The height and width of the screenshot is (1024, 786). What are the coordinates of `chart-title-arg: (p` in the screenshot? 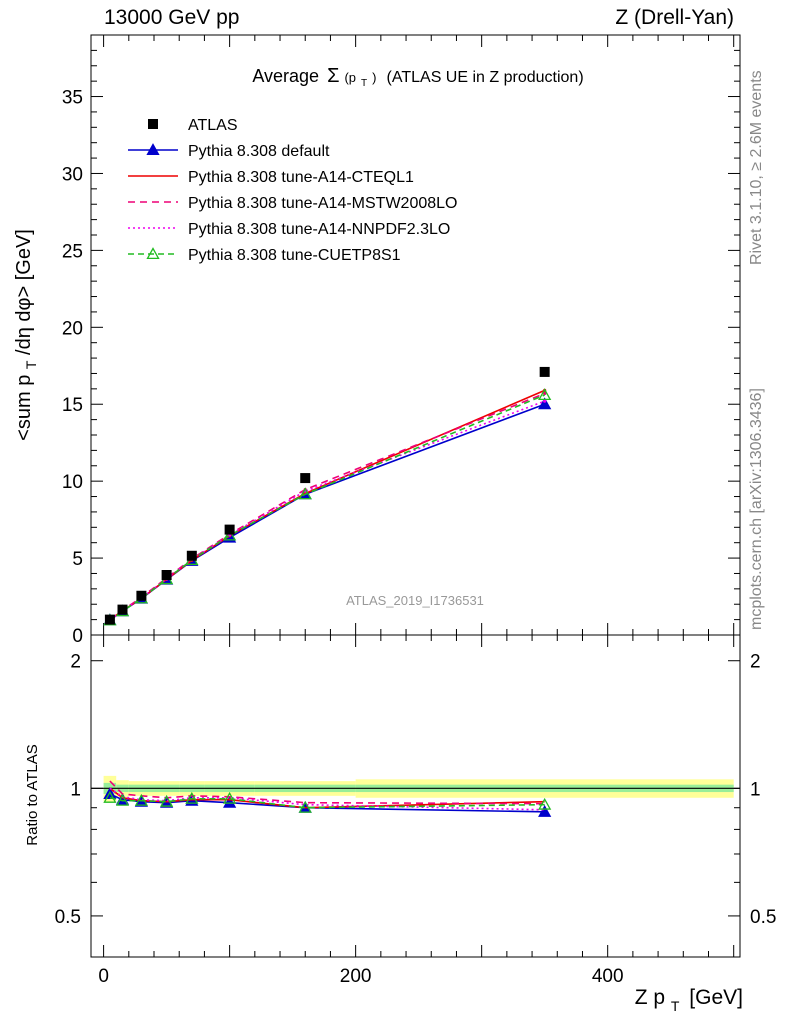 It's located at (350, 77).